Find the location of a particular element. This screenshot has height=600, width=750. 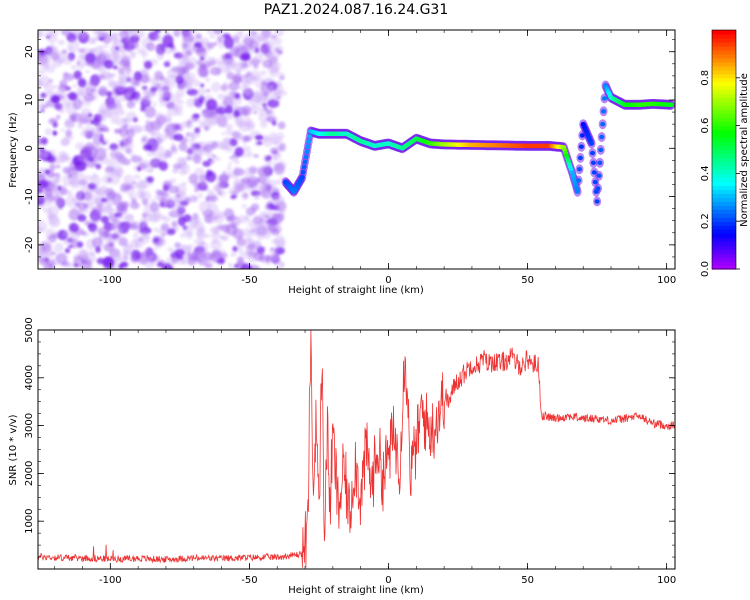

colorbar-axis: 0.0 0.2 0.4 0.6 0.8 is located at coordinates (720, 173).